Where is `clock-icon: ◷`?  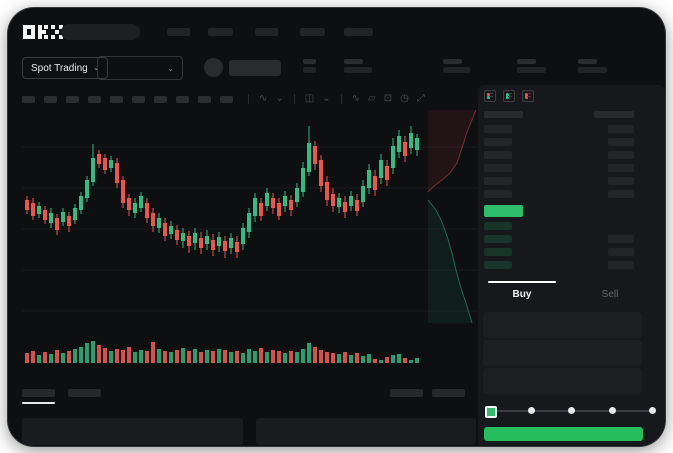 clock-icon: ◷ is located at coordinates (404, 98).